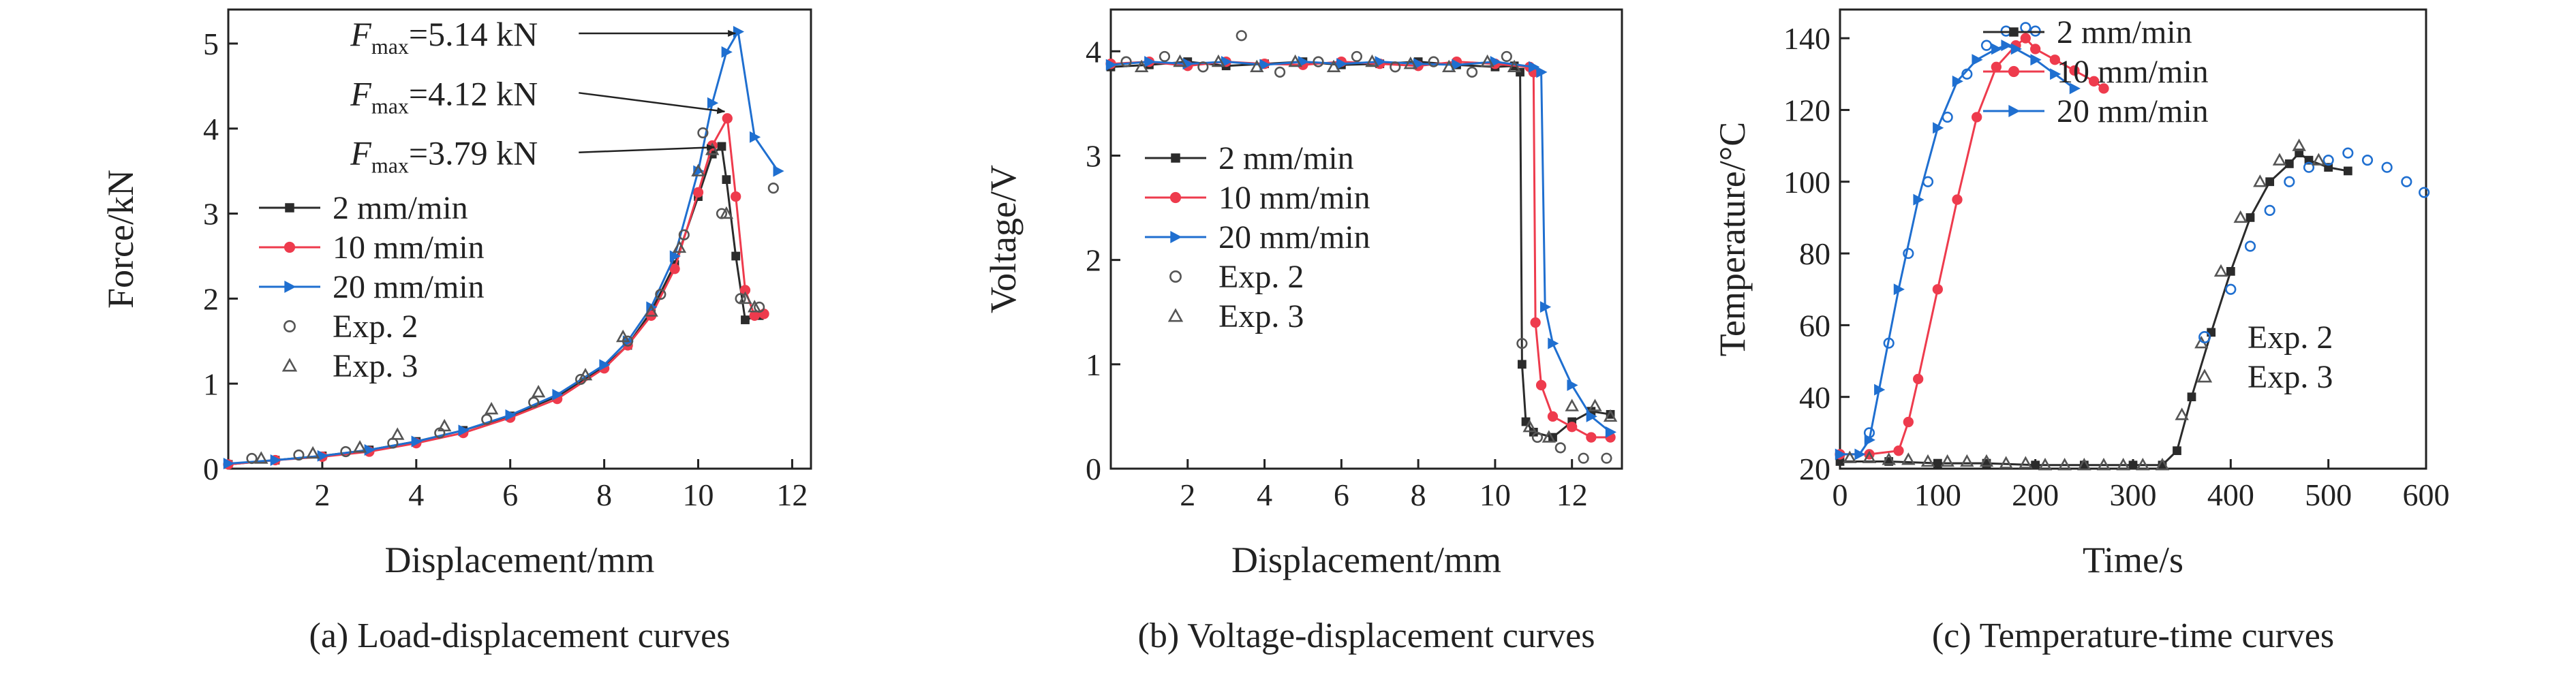 The width and height of the screenshot is (2576, 673). I want to click on x-tick-label: 0, so click(1840, 495).